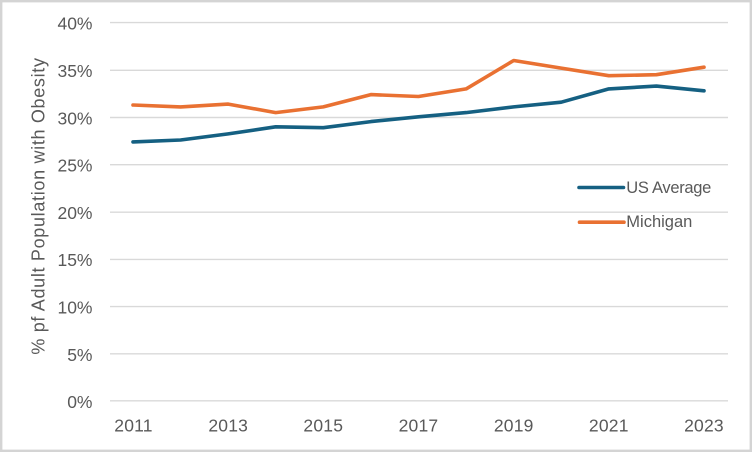  Describe the element at coordinates (74, 308) in the screenshot. I see `svg-text: 10%` at that location.